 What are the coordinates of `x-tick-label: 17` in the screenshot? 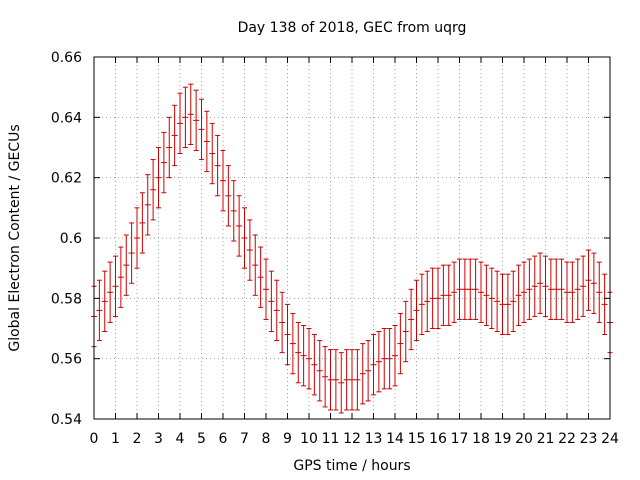 It's located at (460, 439).